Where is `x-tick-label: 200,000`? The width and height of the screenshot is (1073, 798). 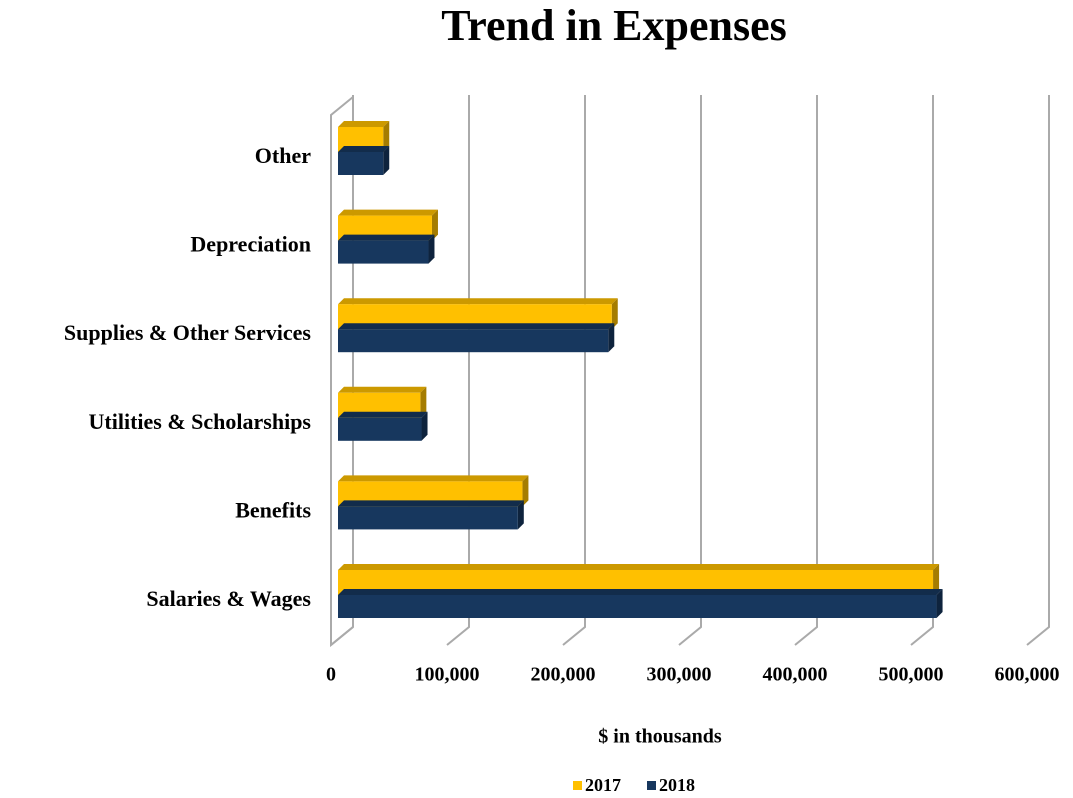
x-tick-label: 200,000 is located at coordinates (563, 675).